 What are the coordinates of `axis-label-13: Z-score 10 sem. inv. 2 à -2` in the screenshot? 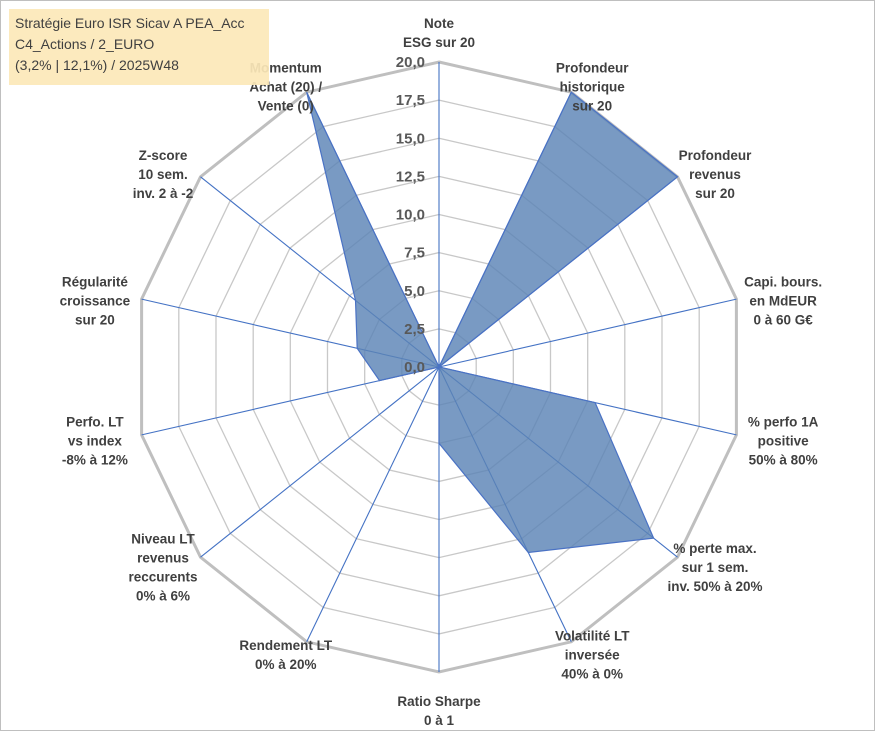 It's located at (163, 174).